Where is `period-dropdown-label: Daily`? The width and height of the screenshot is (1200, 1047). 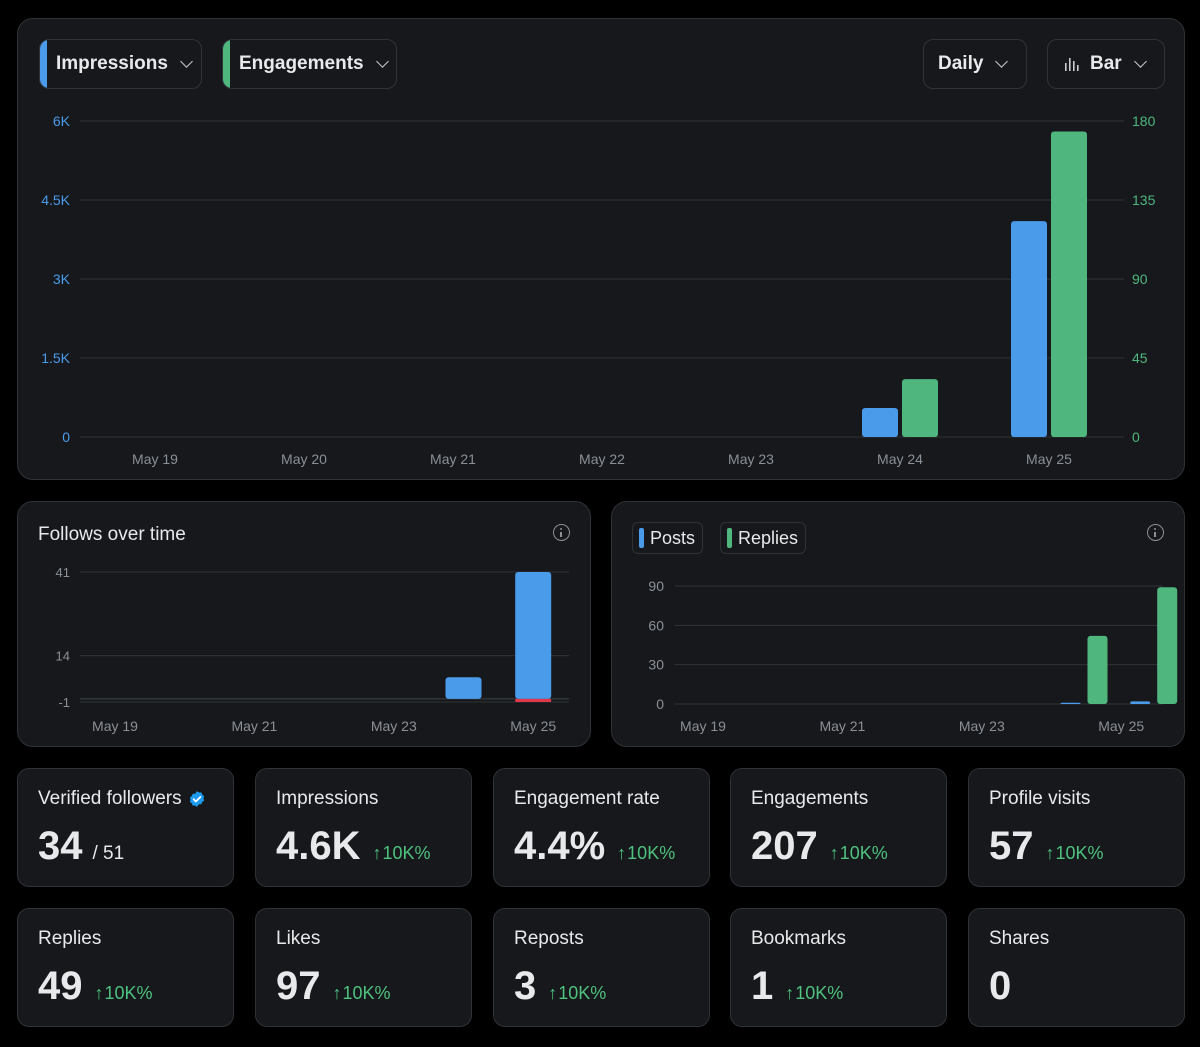 period-dropdown-label: Daily is located at coordinates (961, 63).